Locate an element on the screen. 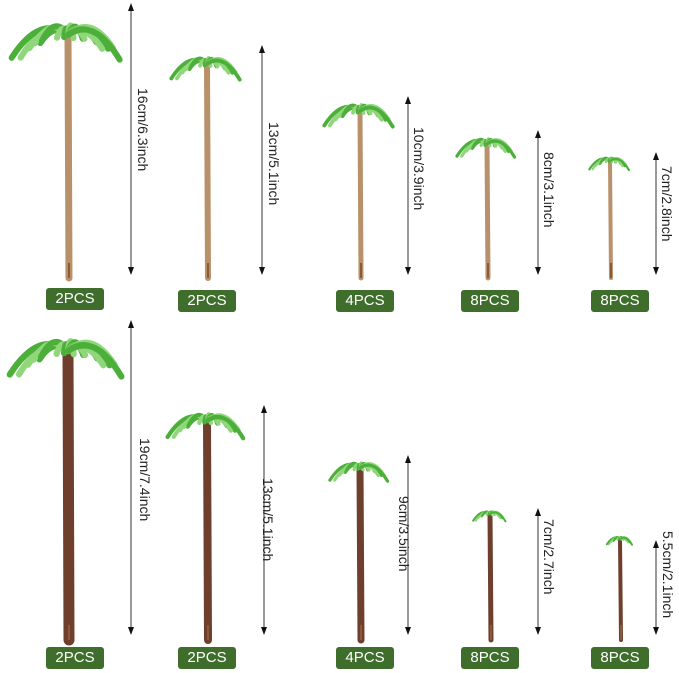 The height and width of the screenshot is (673, 679). height-label: 8cm/3.1inch is located at coordinates (549, 190).